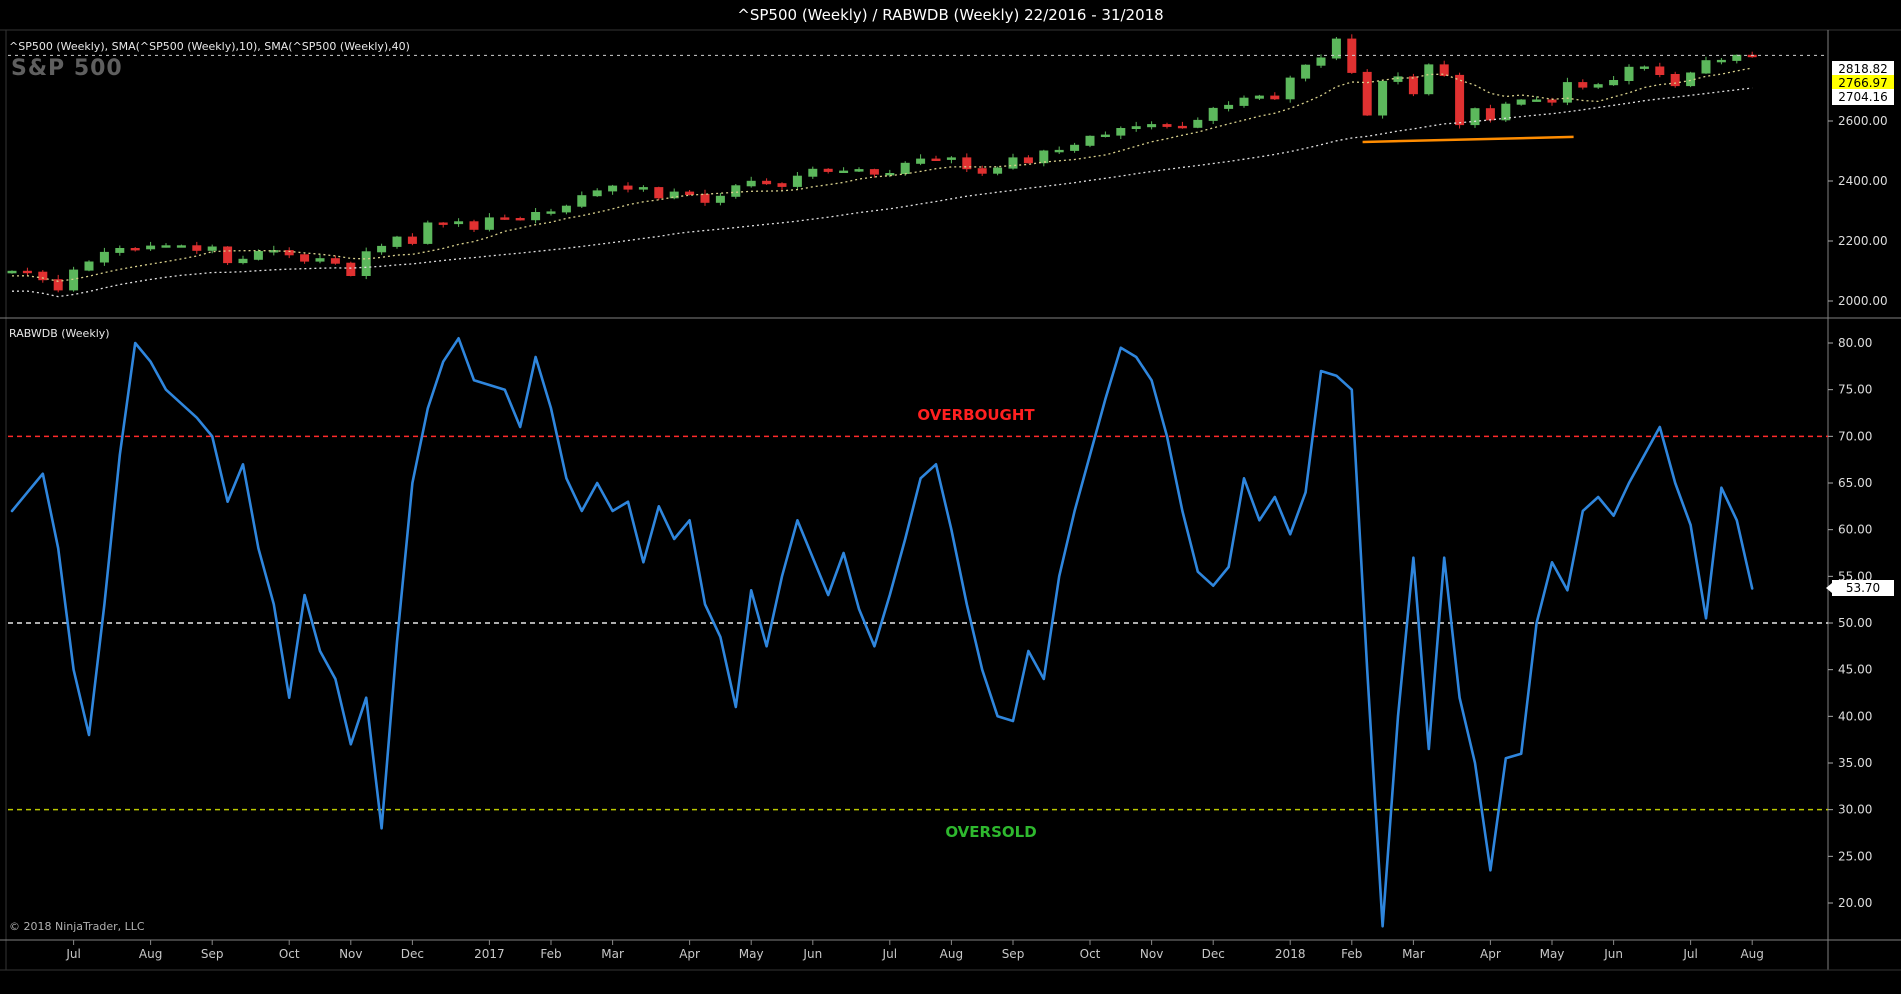 Image resolution: width=1901 pixels, height=994 pixels. Describe the element at coordinates (1855, 810) in the screenshot. I see `indicator-axis-tick: 30.00` at that location.